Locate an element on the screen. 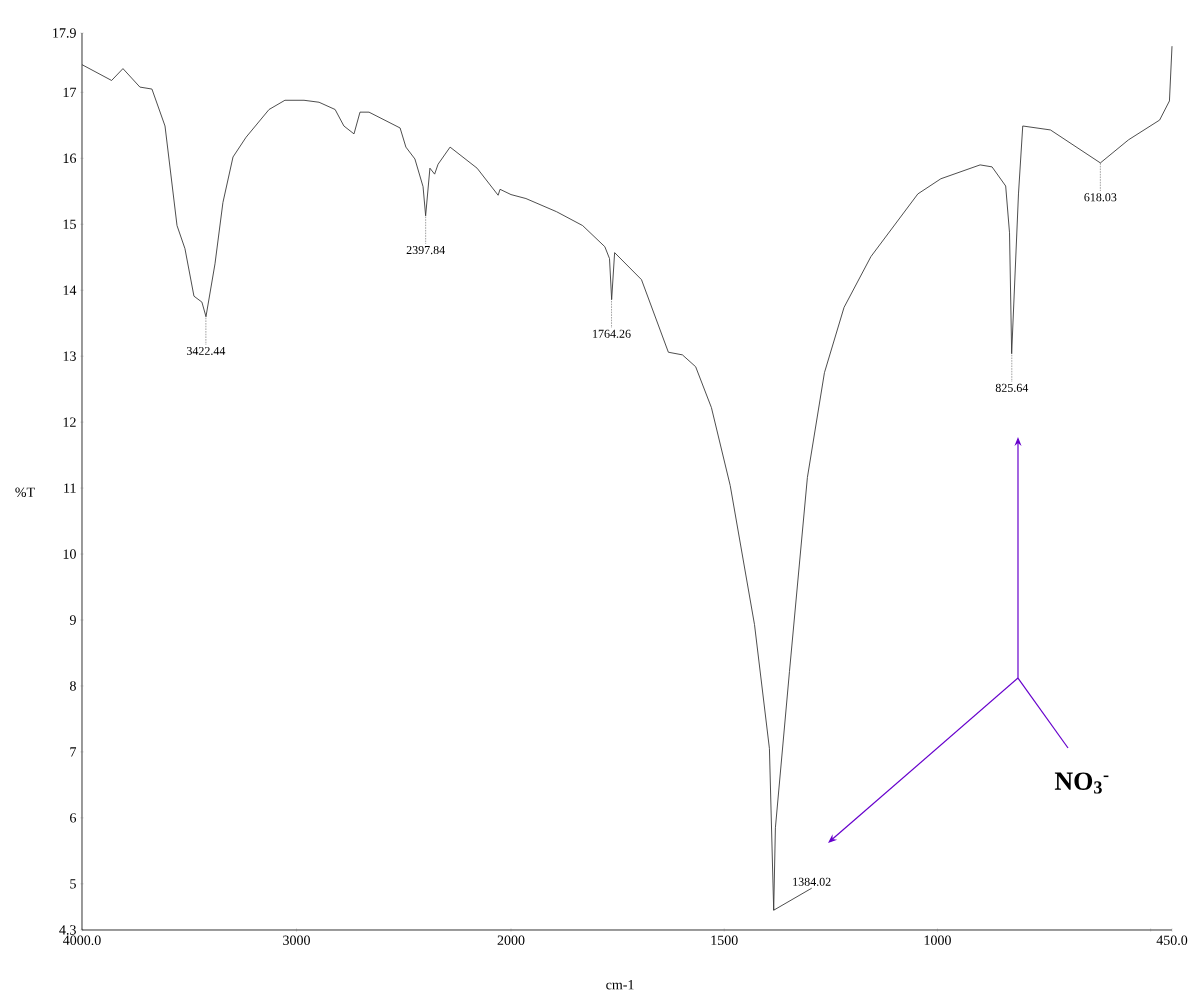  y-tick-label: 12 is located at coordinates (69, 422).